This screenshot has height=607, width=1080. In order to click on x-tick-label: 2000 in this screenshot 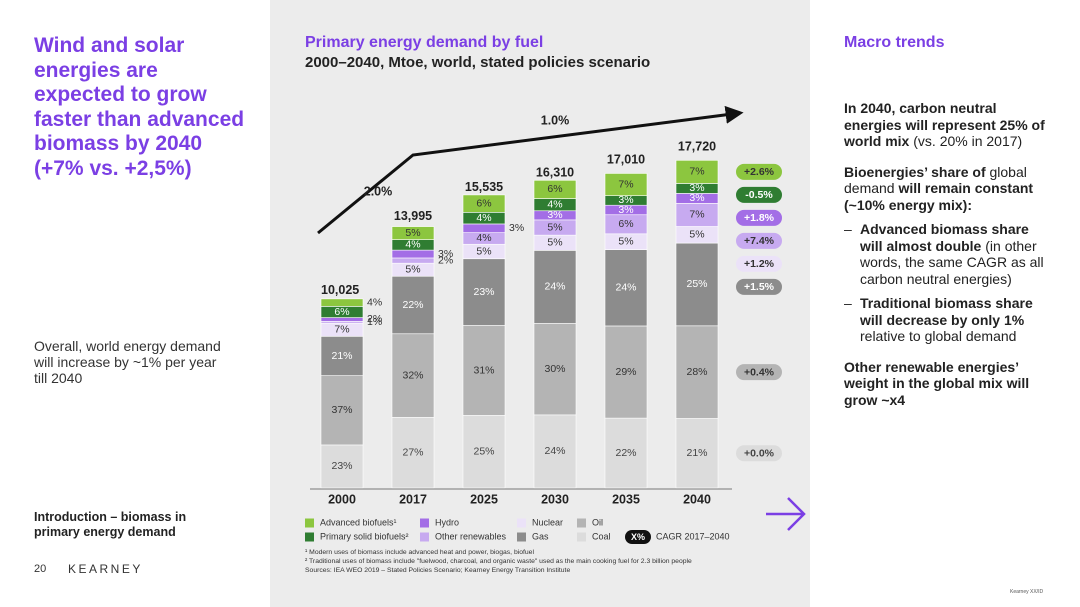, I will do `click(342, 499)`.